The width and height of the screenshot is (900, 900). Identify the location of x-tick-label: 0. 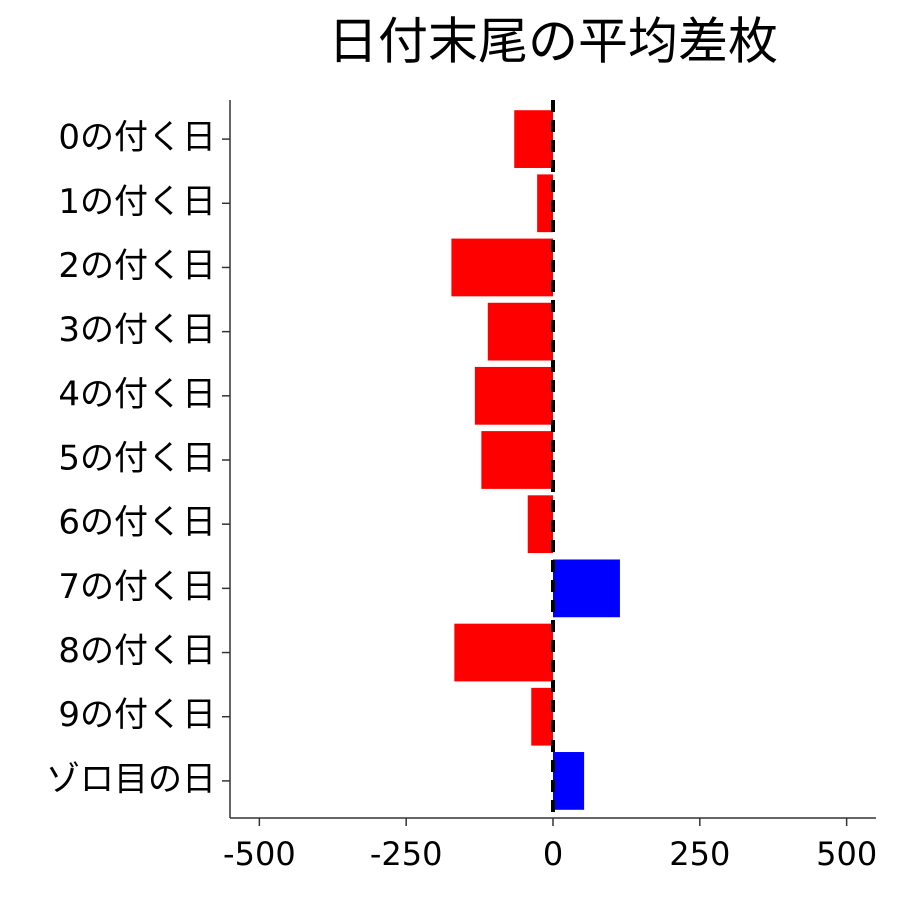
(553, 854).